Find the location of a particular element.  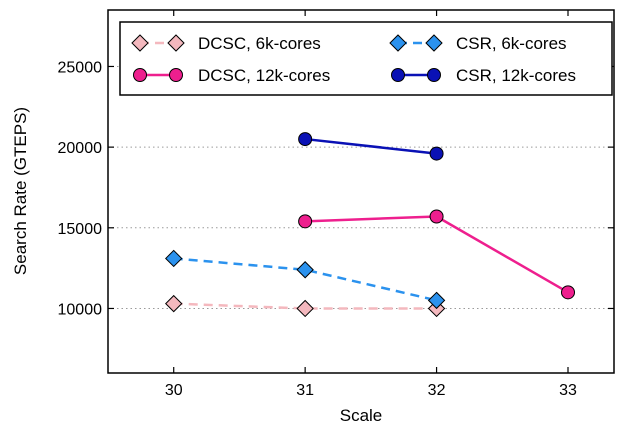

legend-label-dcsc-12k-cores: DCSC, 12k-cores is located at coordinates (264, 75).